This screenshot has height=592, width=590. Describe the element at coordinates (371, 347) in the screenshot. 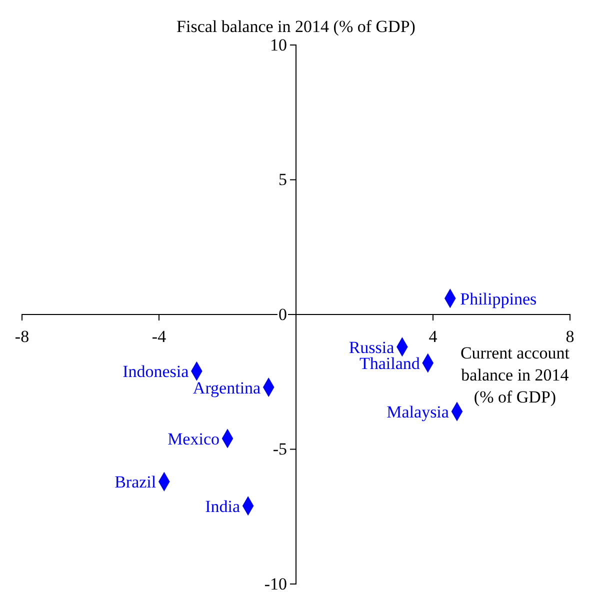

I see `series-label: Russia` at that location.